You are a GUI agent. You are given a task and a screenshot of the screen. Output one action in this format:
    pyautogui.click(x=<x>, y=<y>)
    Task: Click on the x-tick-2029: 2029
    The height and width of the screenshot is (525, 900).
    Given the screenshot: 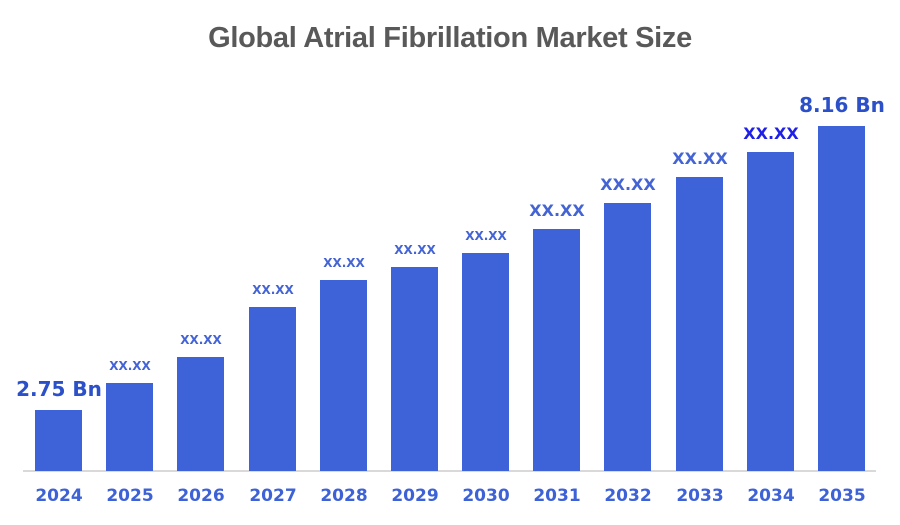 What is the action you would take?
    pyautogui.click(x=415, y=496)
    